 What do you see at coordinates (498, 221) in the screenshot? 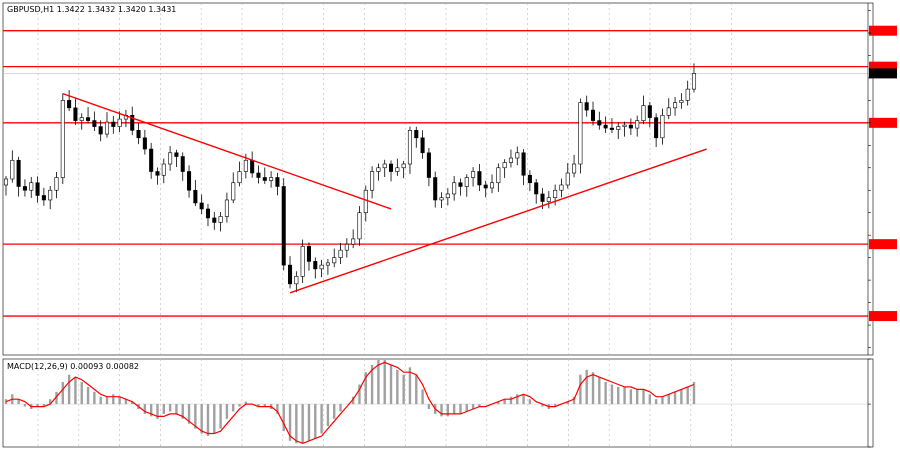
I see `trendline-ascending` at bounding box center [498, 221].